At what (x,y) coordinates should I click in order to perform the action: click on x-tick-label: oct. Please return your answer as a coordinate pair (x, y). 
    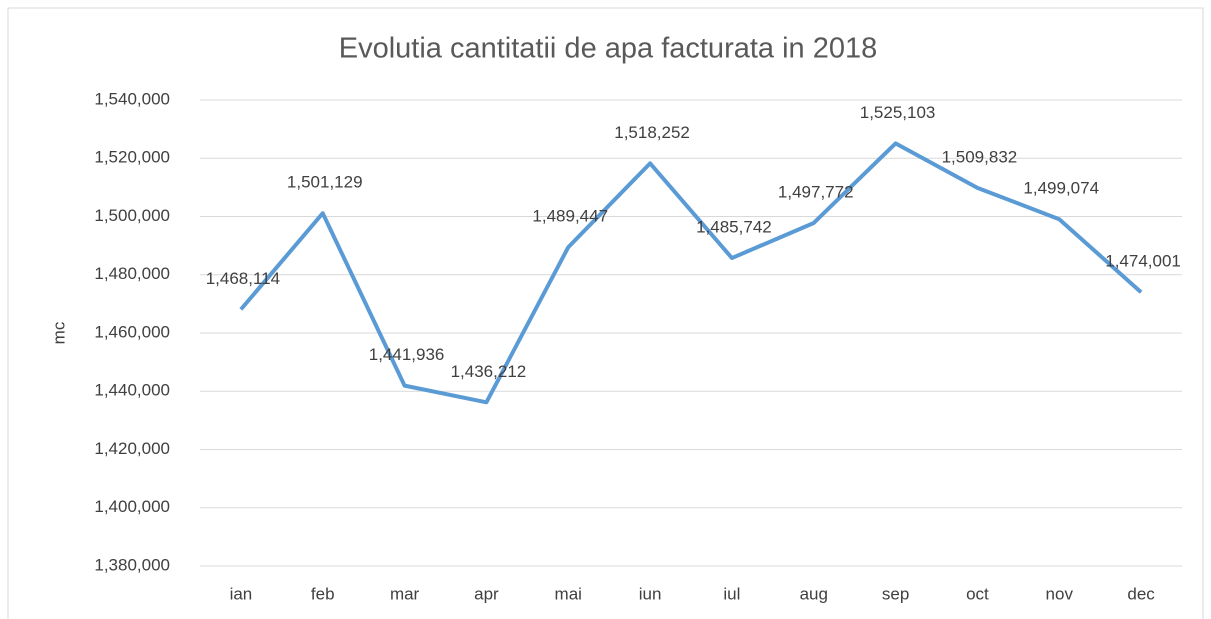
    Looking at the image, I should click on (977, 593).